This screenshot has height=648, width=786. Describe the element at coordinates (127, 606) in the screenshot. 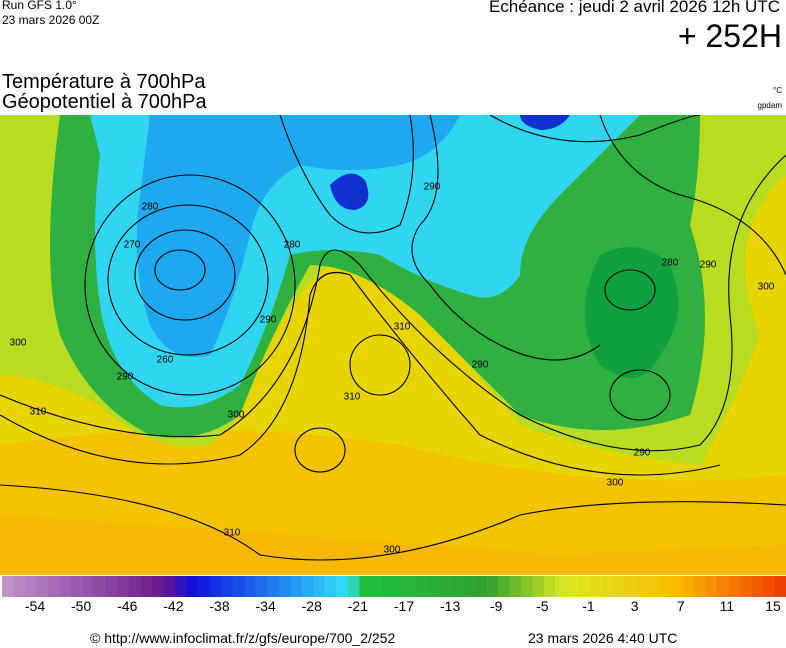

I see `colorbar-label: -46` at that location.